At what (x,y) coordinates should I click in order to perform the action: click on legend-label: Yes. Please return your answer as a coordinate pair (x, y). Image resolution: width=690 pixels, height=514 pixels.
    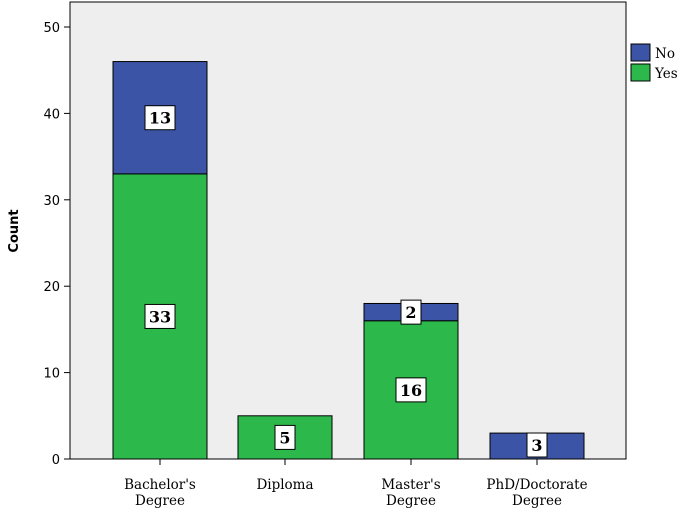
    Looking at the image, I should click on (666, 74).